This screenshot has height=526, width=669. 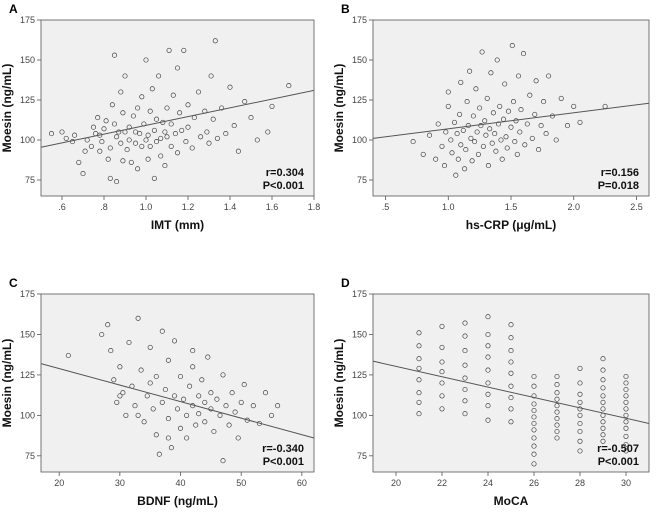 What do you see at coordinates (30, 456) in the screenshot?
I see `y-tick-label: 75` at bounding box center [30, 456].